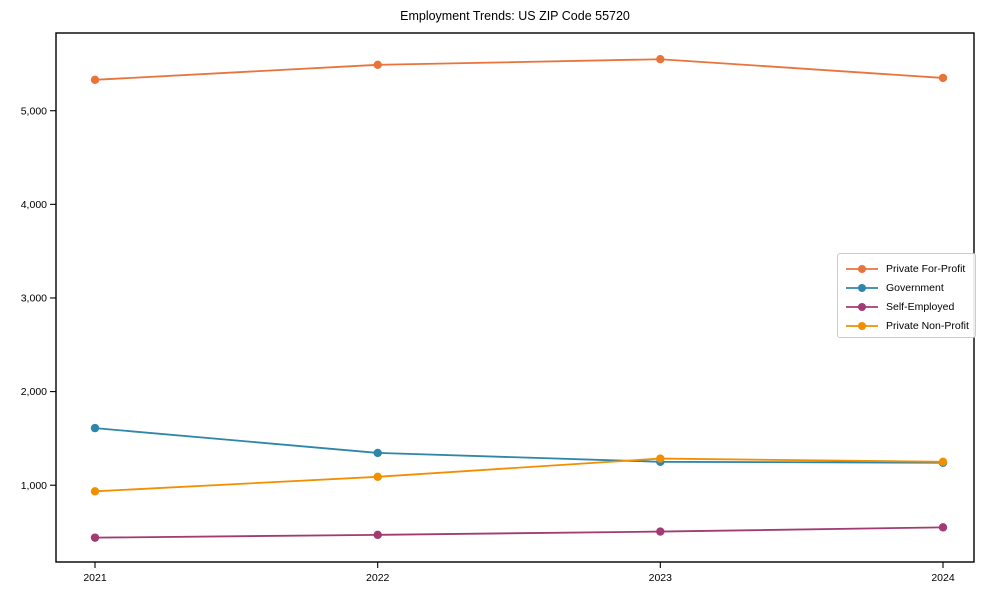 This screenshot has height=600, width=1000. What do you see at coordinates (519, 573) in the screenshot?
I see `x-axis: 2021 2022 2023 2024` at bounding box center [519, 573].